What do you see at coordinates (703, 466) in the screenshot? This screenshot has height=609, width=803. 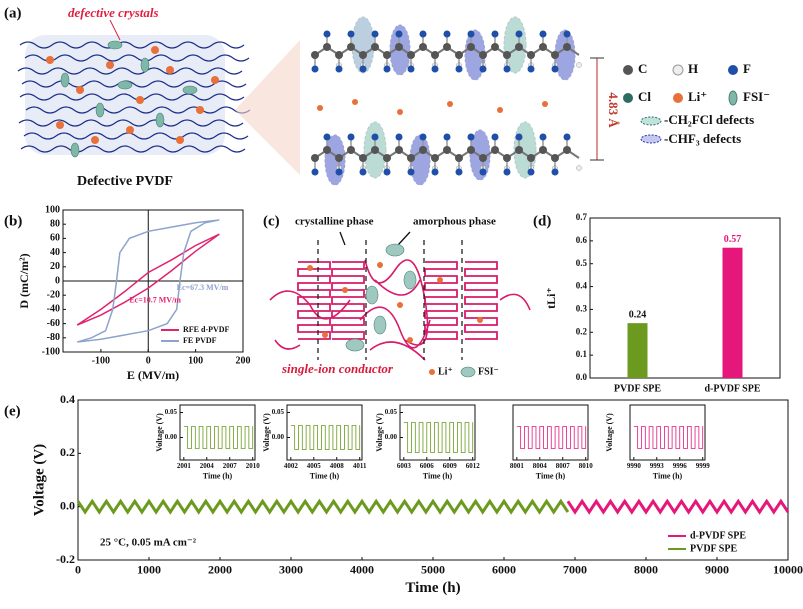 I see `x-tick-label: 9999` at bounding box center [703, 466].